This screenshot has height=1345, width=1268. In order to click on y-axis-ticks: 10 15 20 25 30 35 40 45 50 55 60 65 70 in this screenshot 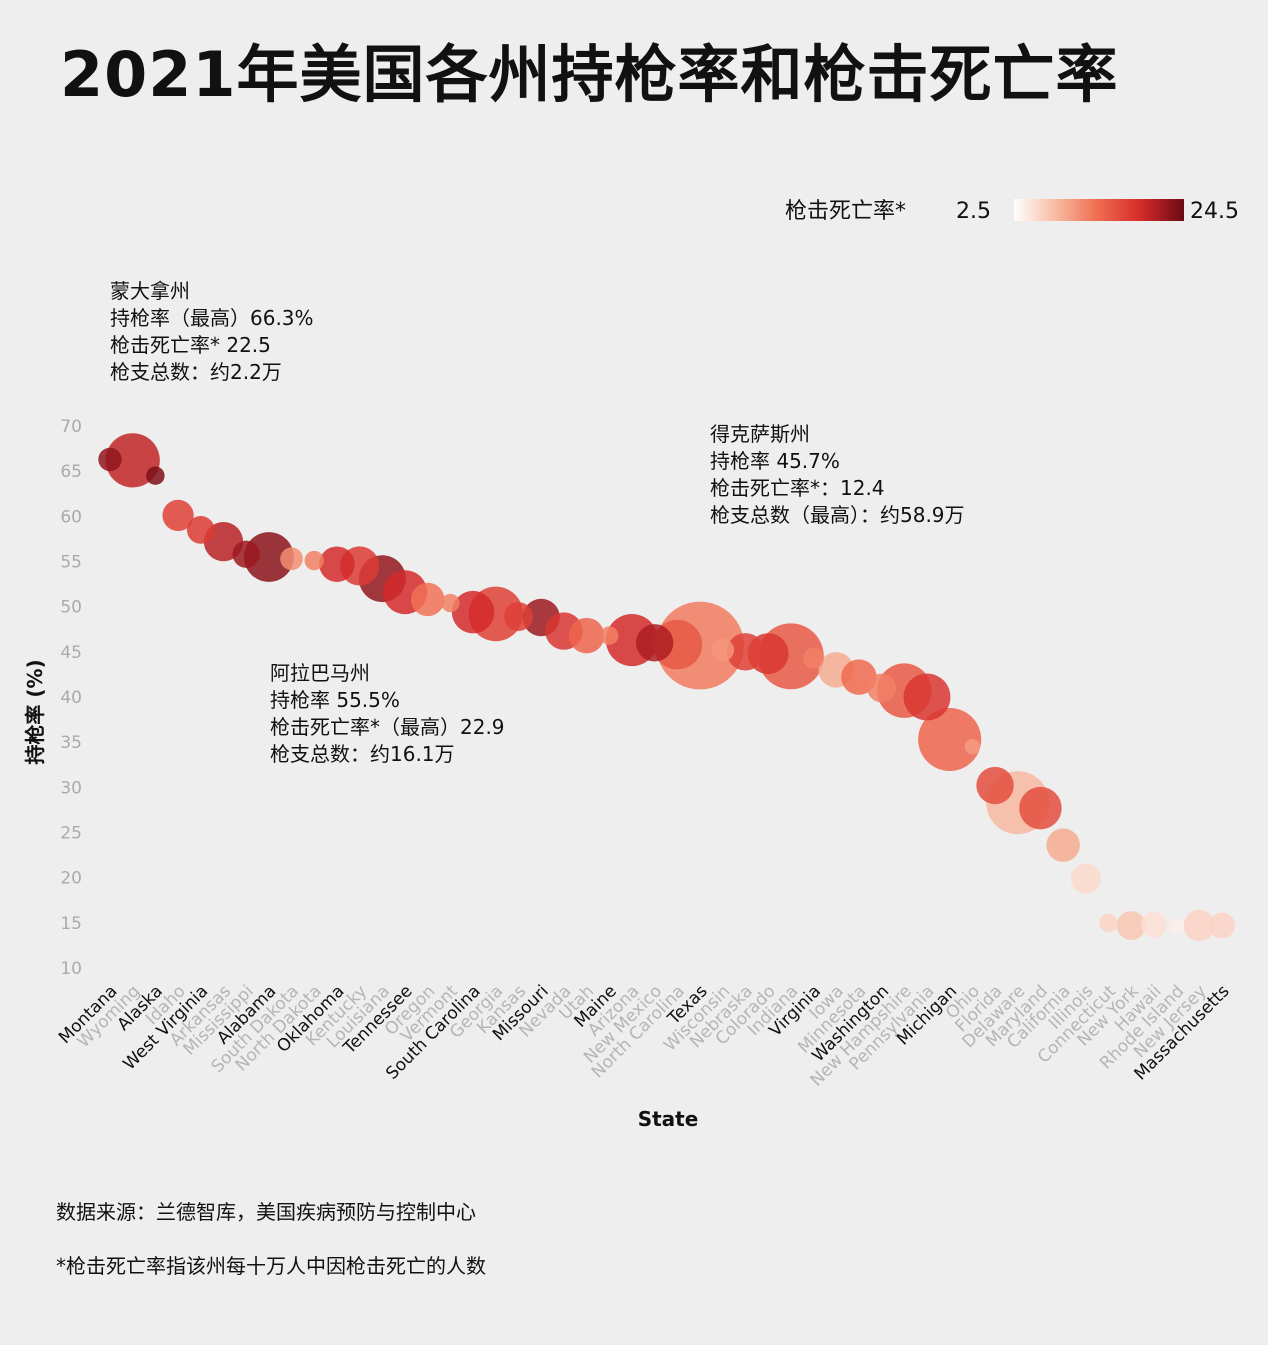, I will do `click(71, 698)`.